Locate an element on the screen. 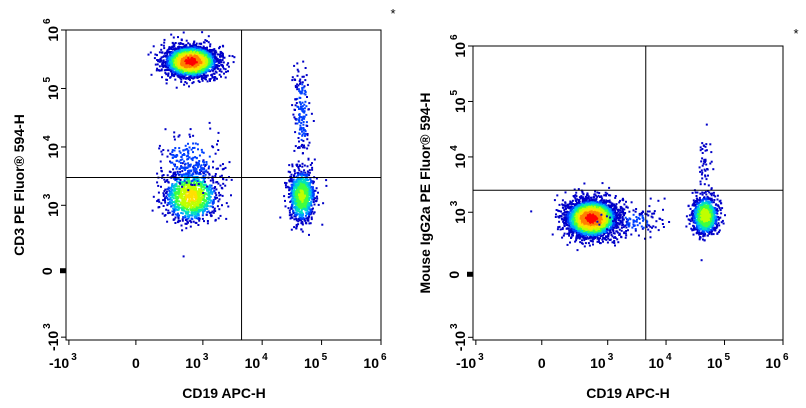 The width and height of the screenshot is (806, 408). x-tick-label: 10 3 is located at coordinates (197, 361).